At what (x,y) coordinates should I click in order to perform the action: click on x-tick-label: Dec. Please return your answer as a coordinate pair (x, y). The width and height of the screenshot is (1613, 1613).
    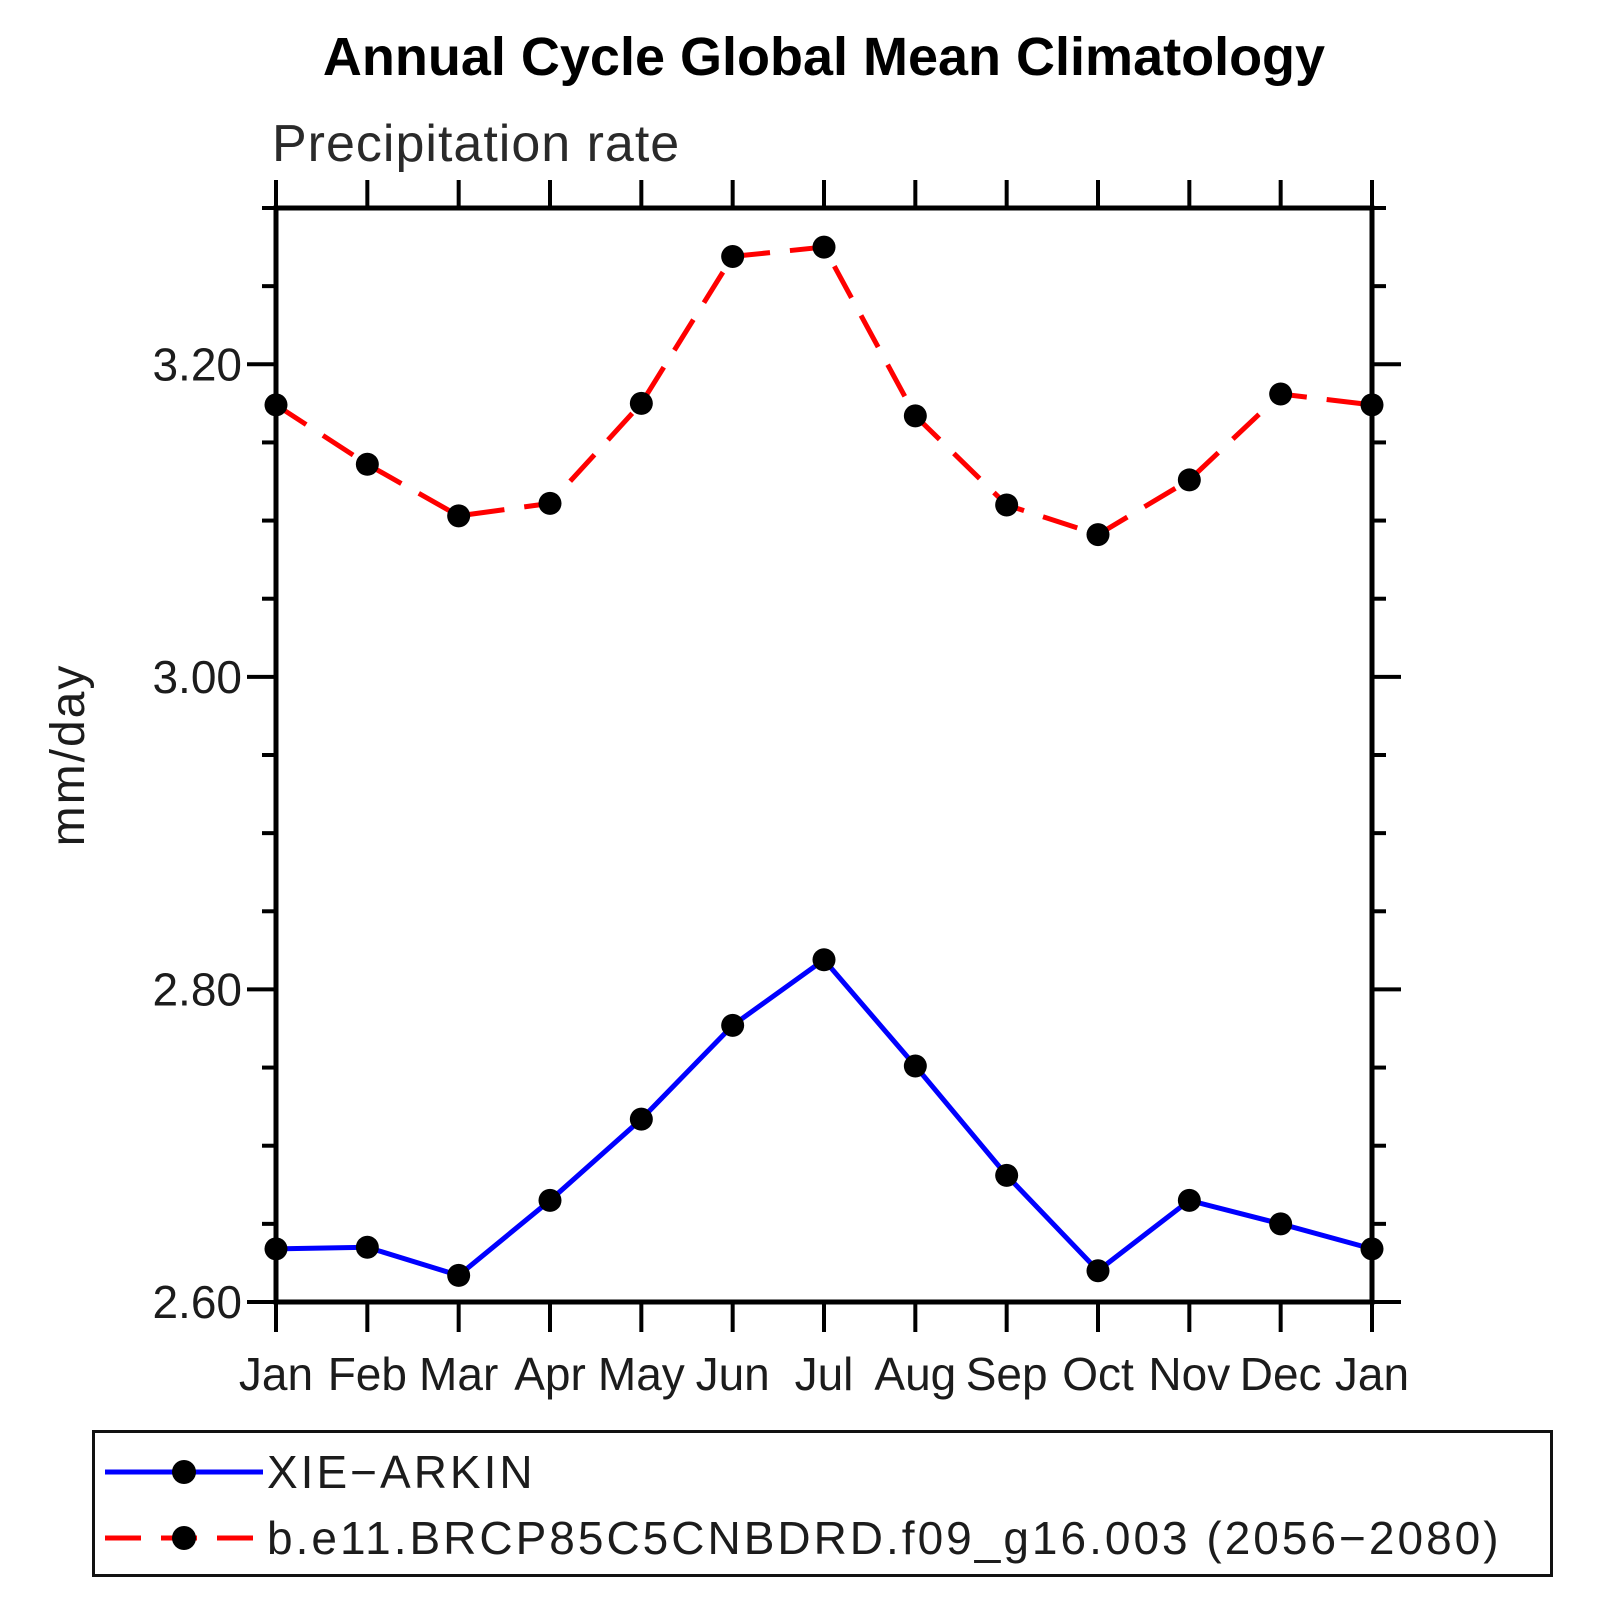
    Looking at the image, I should click on (1281, 1374).